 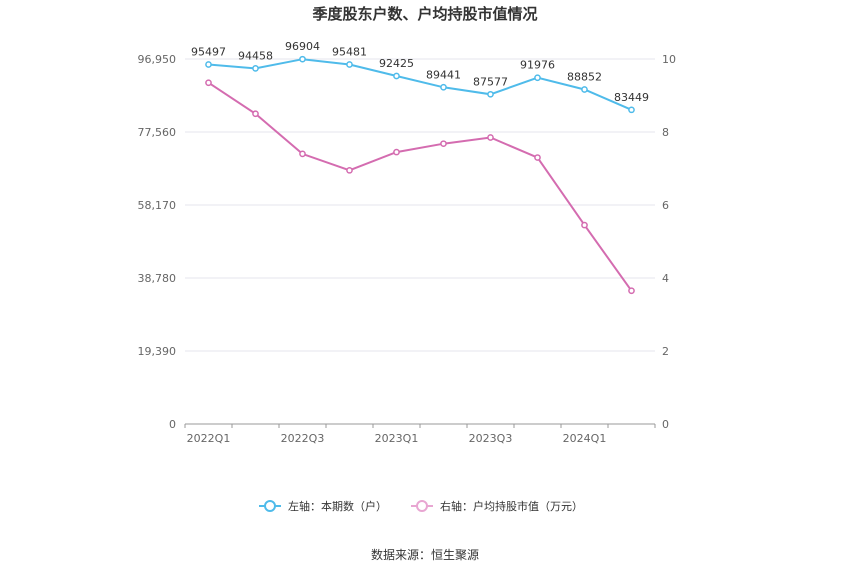 What do you see at coordinates (172, 424) in the screenshot?
I see `left-tick-label: 0` at bounding box center [172, 424].